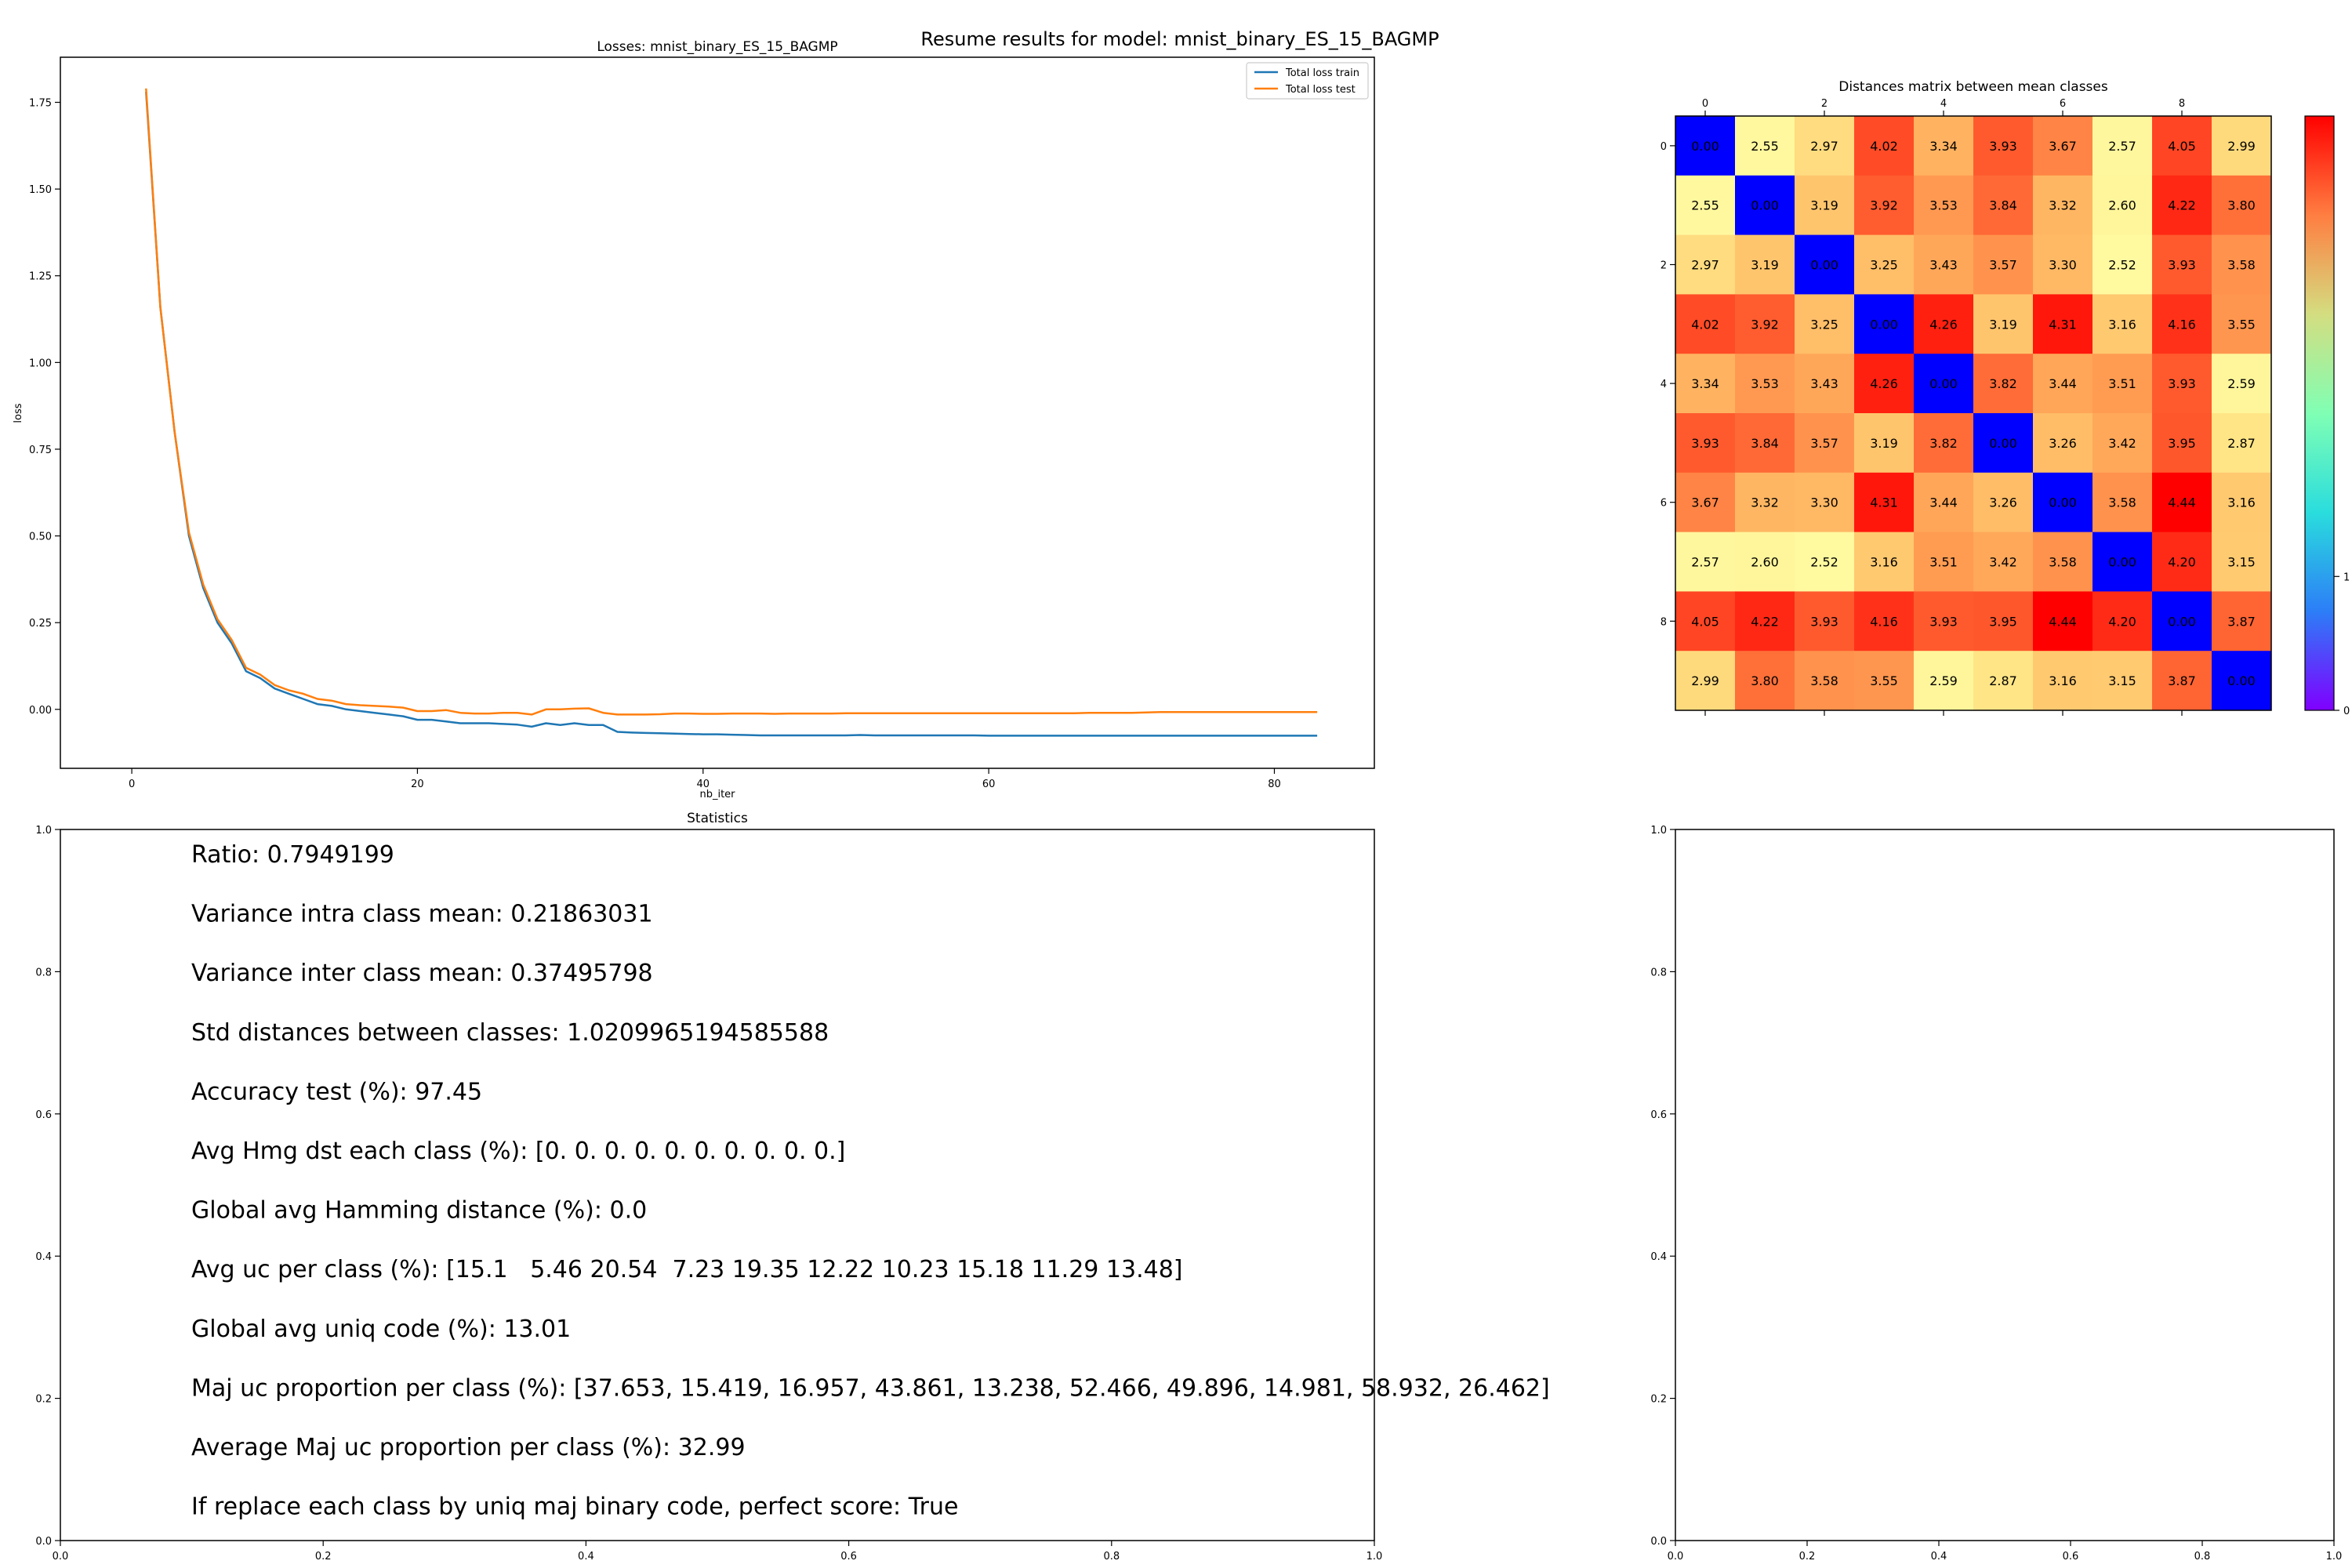 The image size is (2352, 1568). I want to click on heatmap-cell-label: 4.31, so click(1884, 502).